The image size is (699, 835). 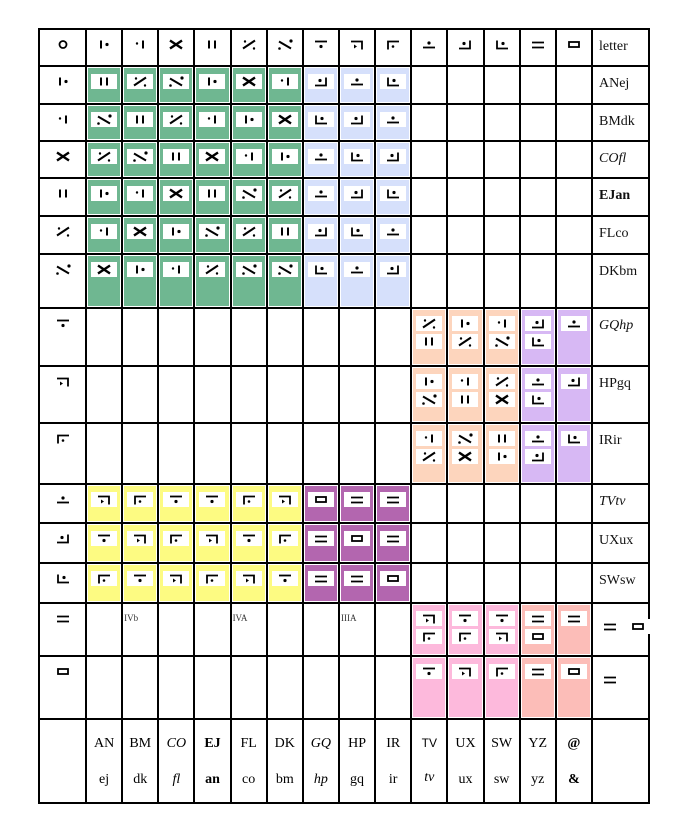 What do you see at coordinates (212, 761) in the screenshot?
I see `column-label-cell: EJ an` at bounding box center [212, 761].